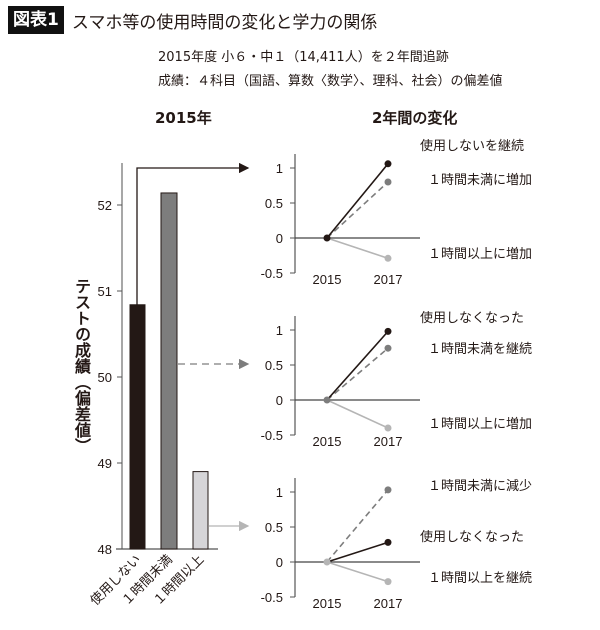 The height and width of the screenshot is (630, 600). I want to click on y-tick-label: 48, so click(105, 549).